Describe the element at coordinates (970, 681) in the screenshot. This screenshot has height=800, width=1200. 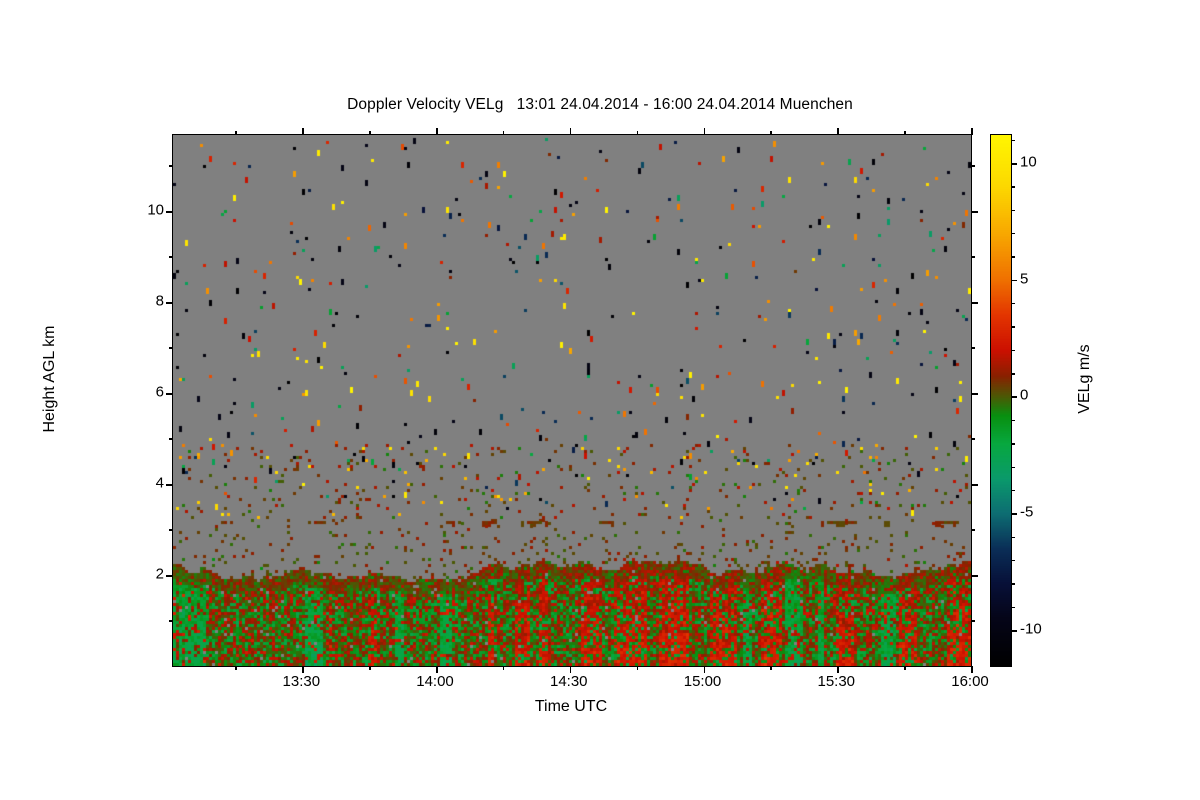
I see `x-tick-label: 16:00` at that location.